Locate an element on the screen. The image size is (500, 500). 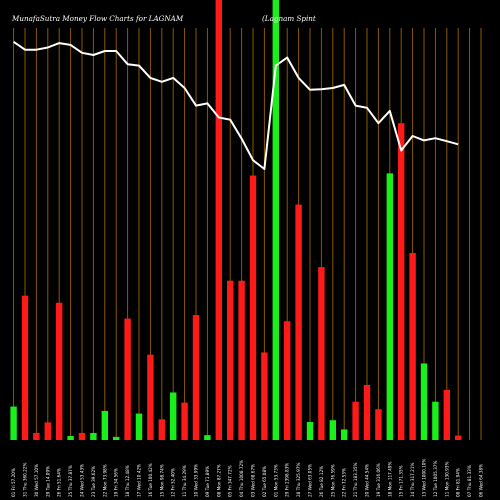
x-tick-label: 03 Wed 68.67% is located at coordinates (253, 480).